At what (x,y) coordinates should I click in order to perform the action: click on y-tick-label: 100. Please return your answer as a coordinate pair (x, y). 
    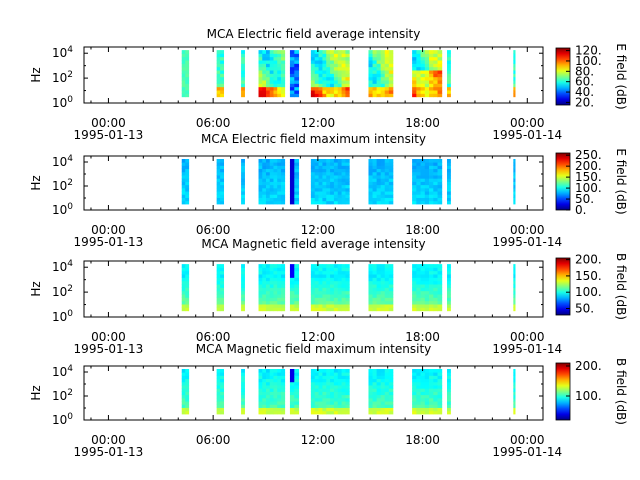
    Looking at the image, I should click on (62, 316).